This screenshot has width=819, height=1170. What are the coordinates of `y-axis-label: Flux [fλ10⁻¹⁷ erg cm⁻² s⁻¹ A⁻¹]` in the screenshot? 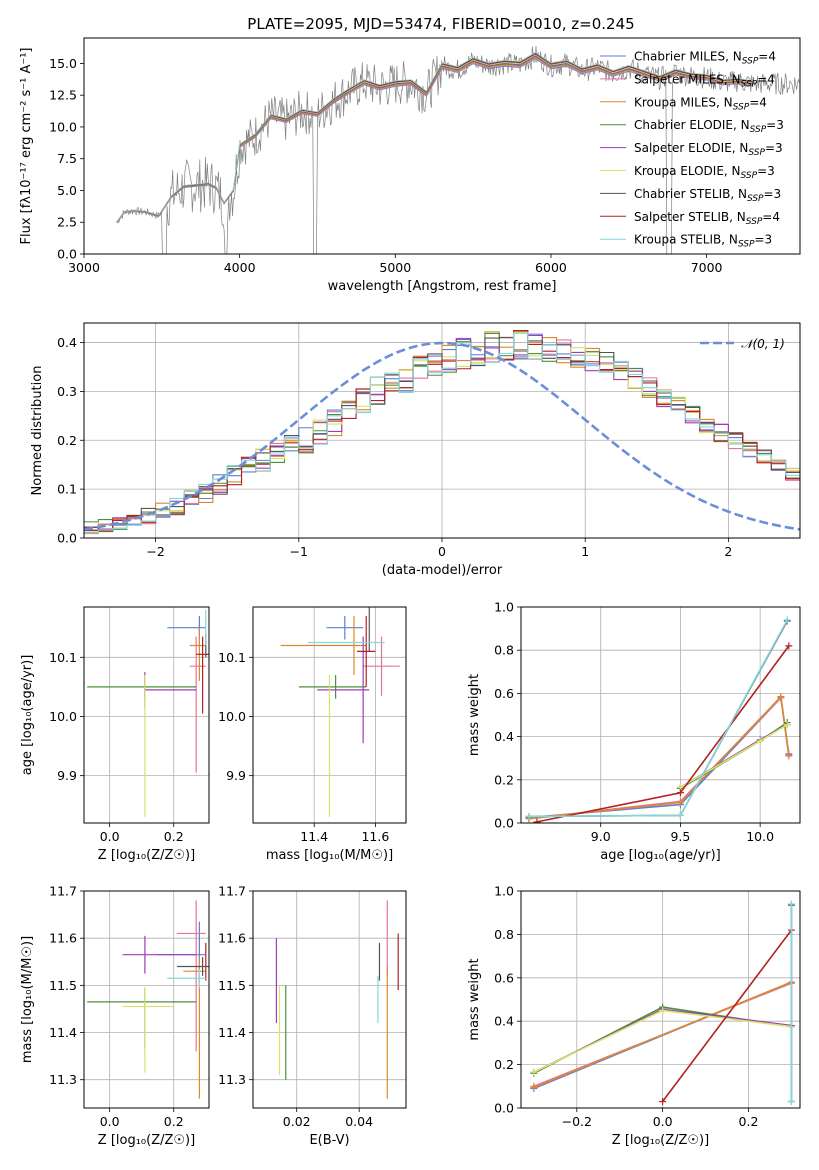 It's located at (26, 146).